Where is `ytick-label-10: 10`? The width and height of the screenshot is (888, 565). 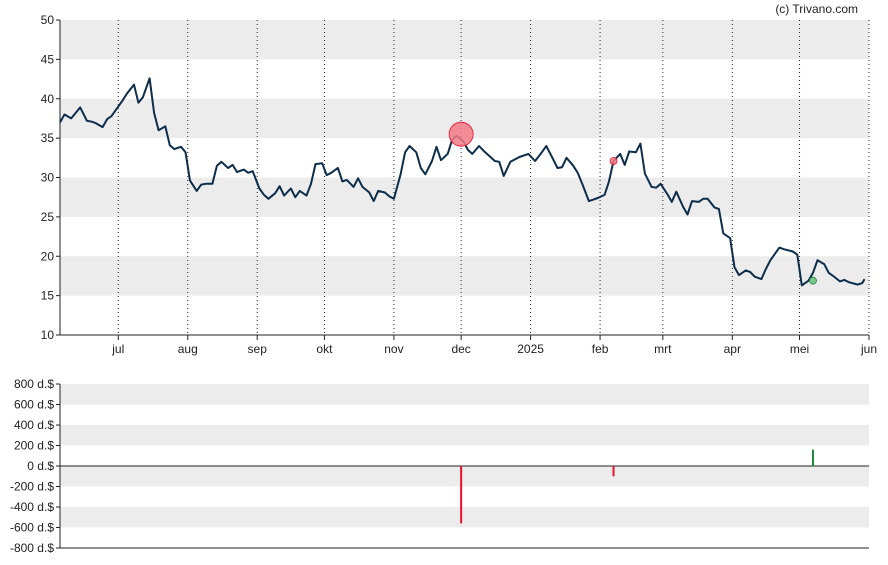 ytick-label-10: 10 is located at coordinates (48, 335).